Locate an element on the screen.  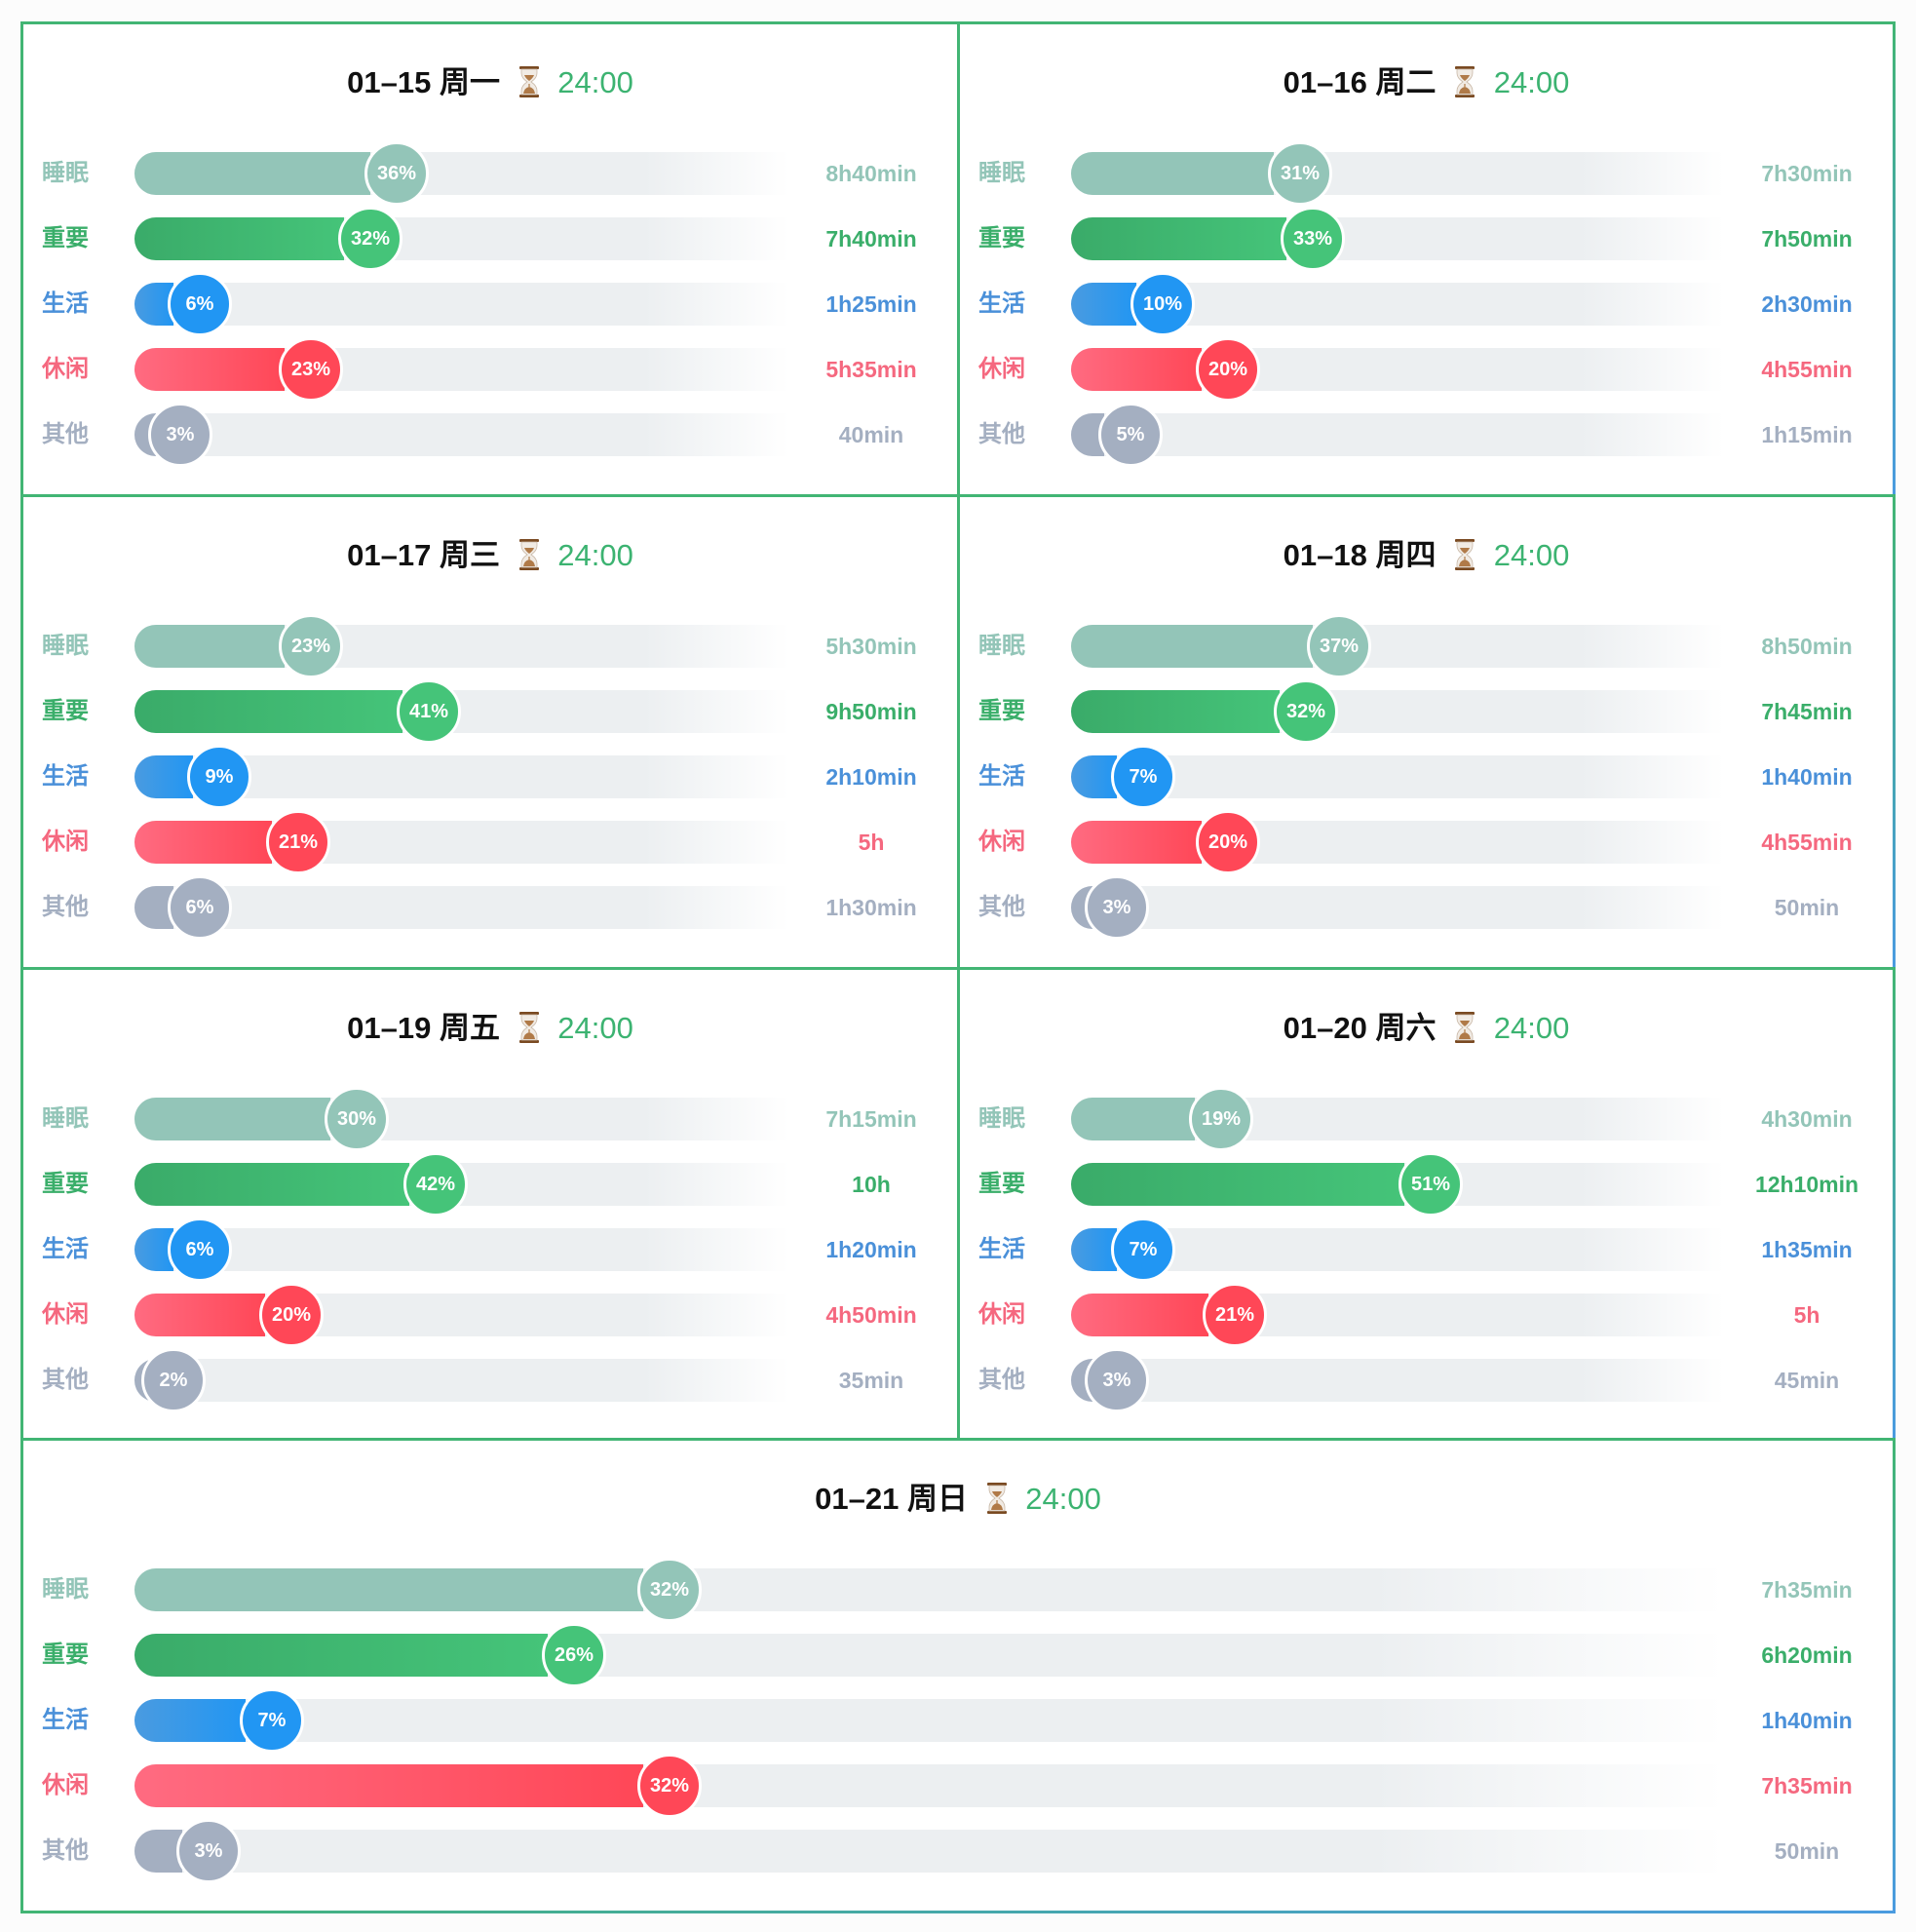
duration-value: 50min is located at coordinates (1807, 907).